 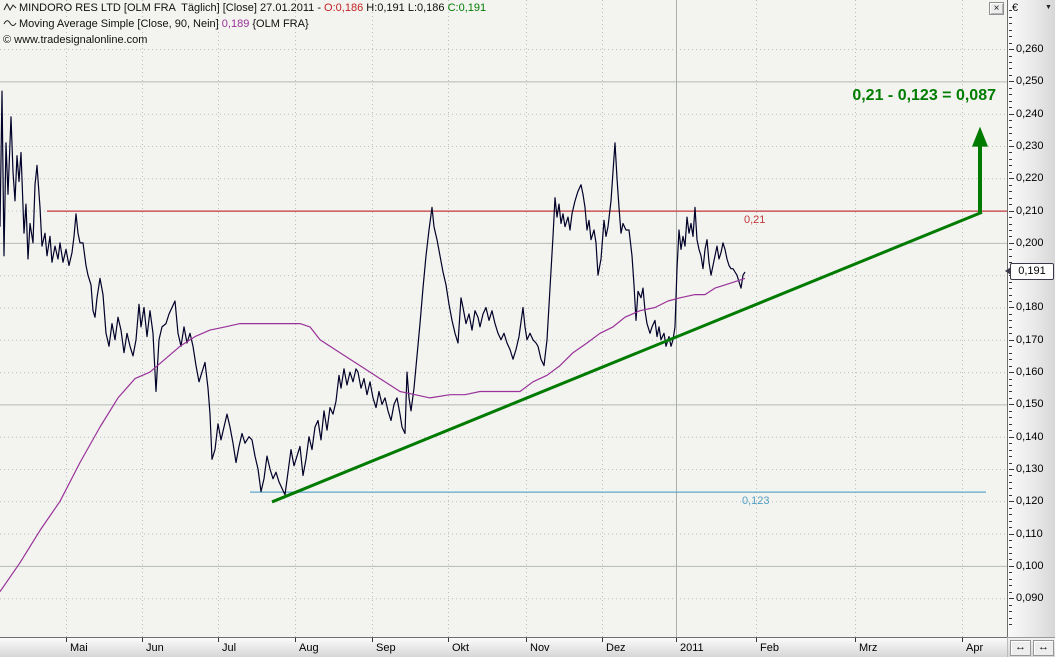 What do you see at coordinates (1030, 146) in the screenshot?
I see `y-axis-label: 0,230` at bounding box center [1030, 146].